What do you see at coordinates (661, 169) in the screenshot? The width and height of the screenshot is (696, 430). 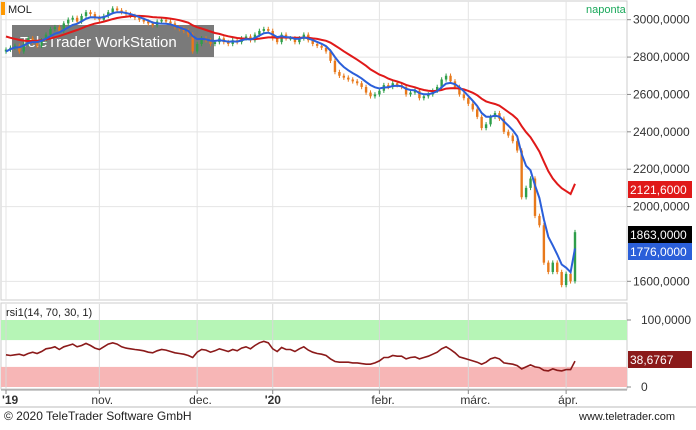 I see `price-tick-label: 2200,0000` at bounding box center [661, 169].